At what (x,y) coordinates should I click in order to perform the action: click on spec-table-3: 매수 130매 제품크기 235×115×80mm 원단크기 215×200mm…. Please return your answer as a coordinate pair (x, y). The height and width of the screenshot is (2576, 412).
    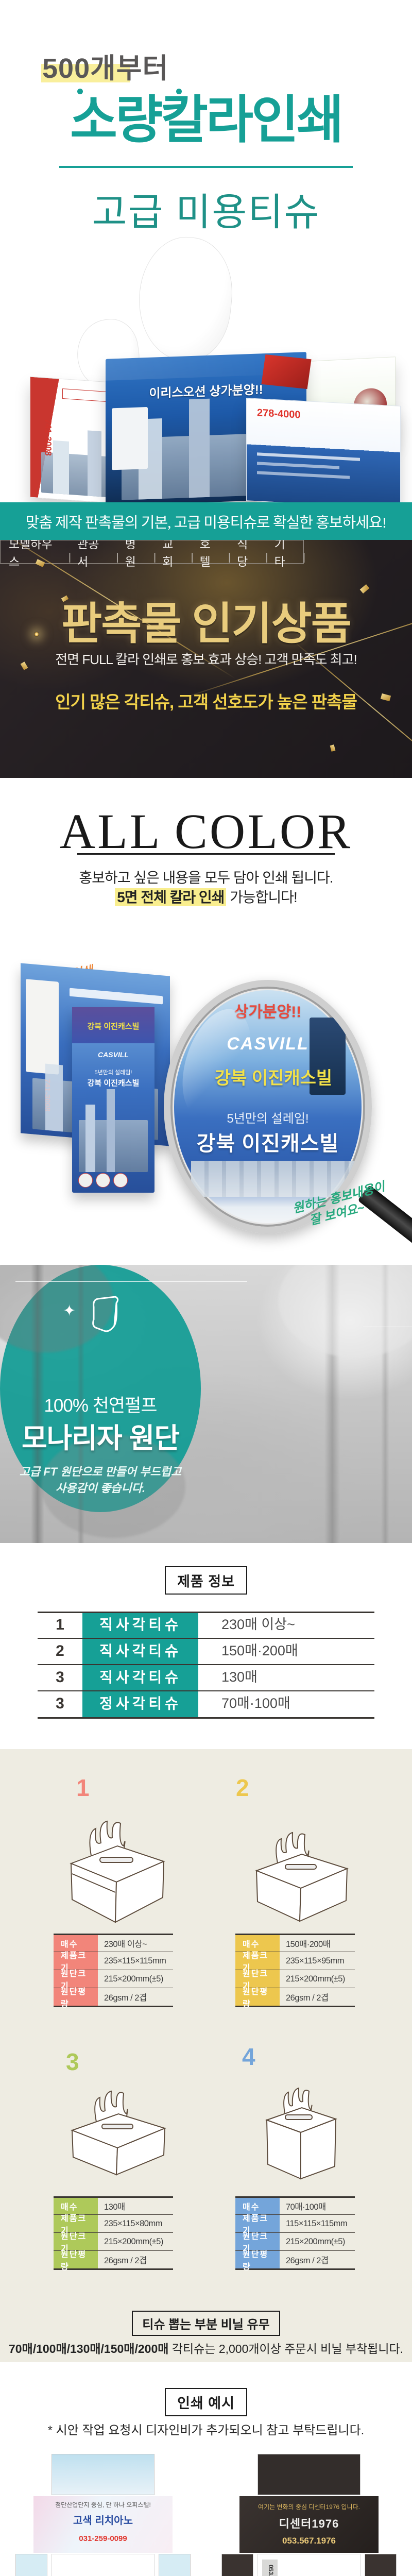
    Looking at the image, I should click on (114, 2234).